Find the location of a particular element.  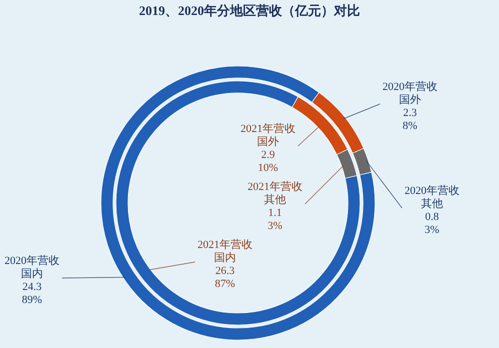

slice-label: 2021年营收国外 is located at coordinates (268, 135).